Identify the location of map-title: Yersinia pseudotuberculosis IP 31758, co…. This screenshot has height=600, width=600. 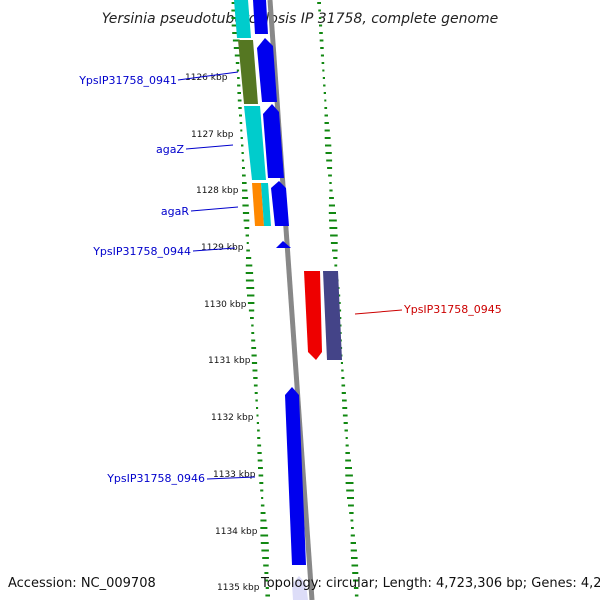
(300, 19).